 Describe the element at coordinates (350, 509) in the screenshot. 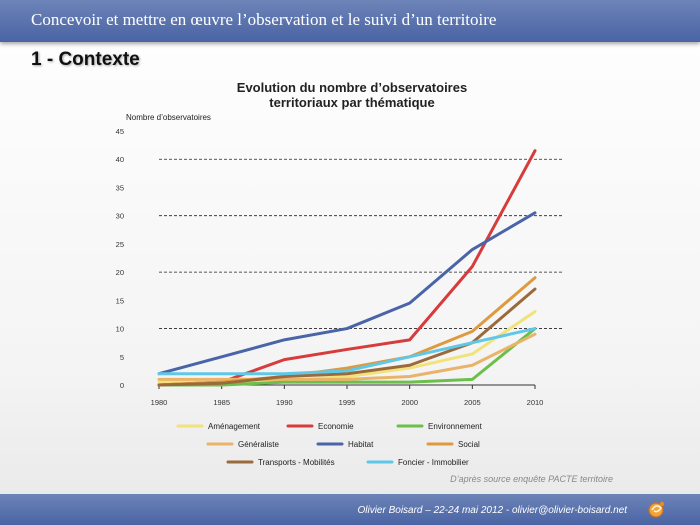

I see `footer-bar` at that location.